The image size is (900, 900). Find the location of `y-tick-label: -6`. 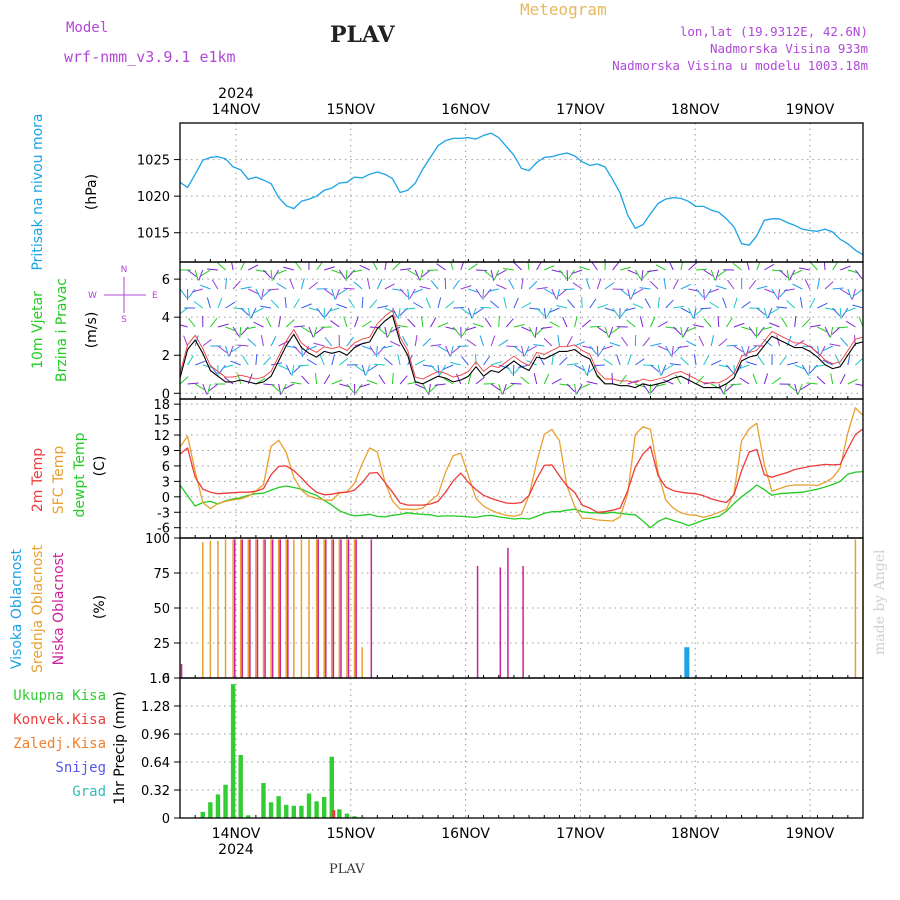

y-tick-label: -6 is located at coordinates (163, 529).